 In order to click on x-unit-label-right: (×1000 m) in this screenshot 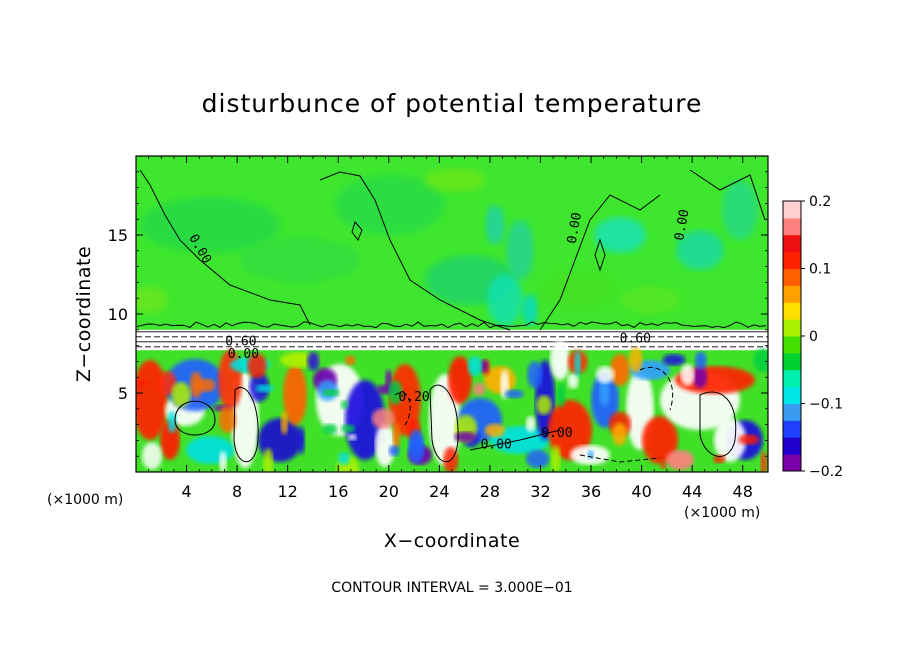, I will do `click(722, 513)`.